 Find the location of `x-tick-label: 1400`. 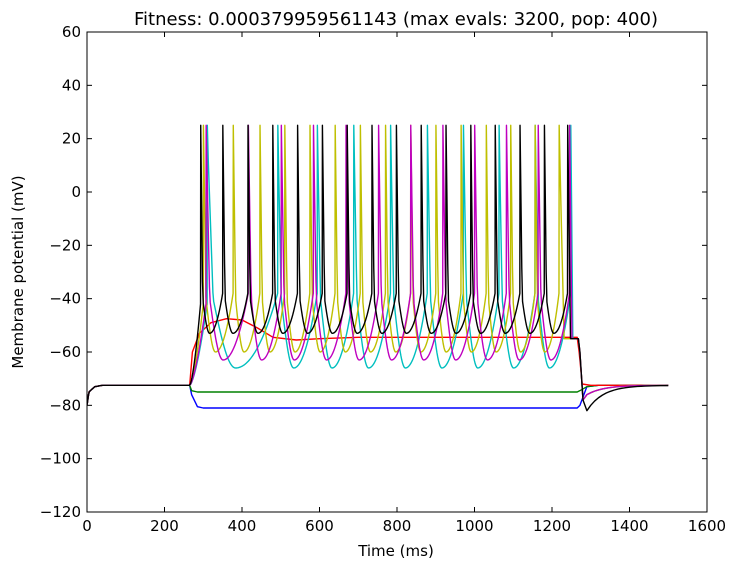

x-tick-label: 1400 is located at coordinates (629, 526).